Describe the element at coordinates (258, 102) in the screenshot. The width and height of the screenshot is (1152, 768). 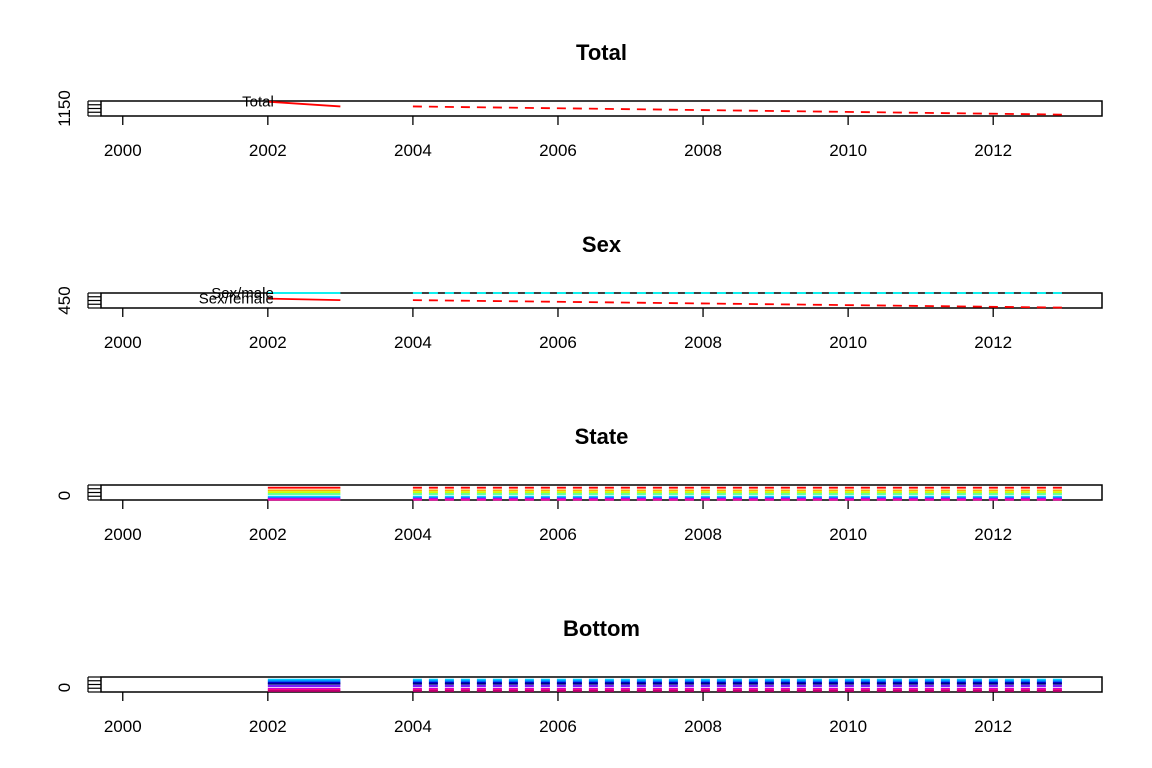
I see `series-label: Total` at that location.